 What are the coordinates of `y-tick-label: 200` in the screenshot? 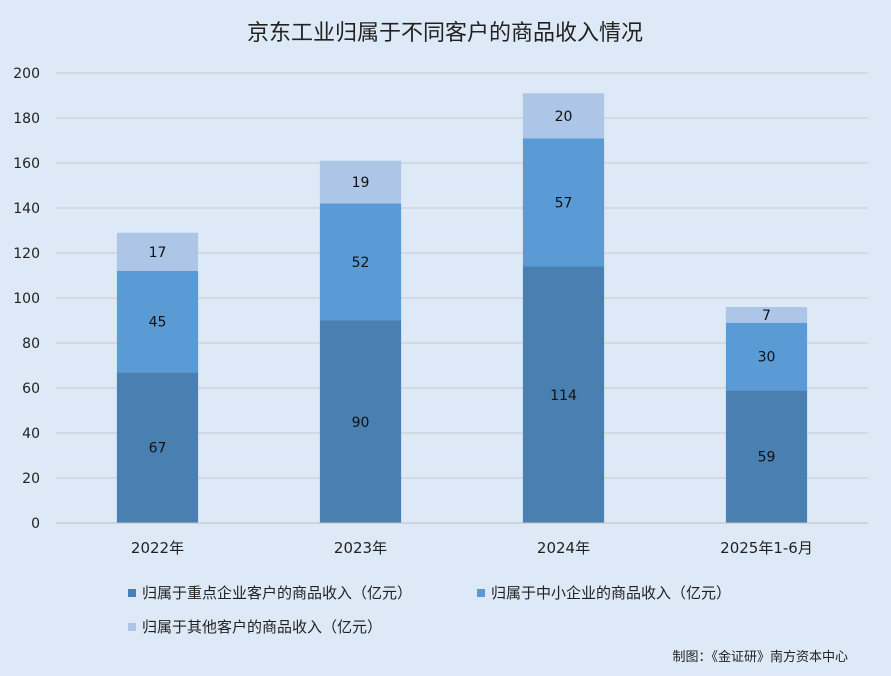 It's located at (26, 74).